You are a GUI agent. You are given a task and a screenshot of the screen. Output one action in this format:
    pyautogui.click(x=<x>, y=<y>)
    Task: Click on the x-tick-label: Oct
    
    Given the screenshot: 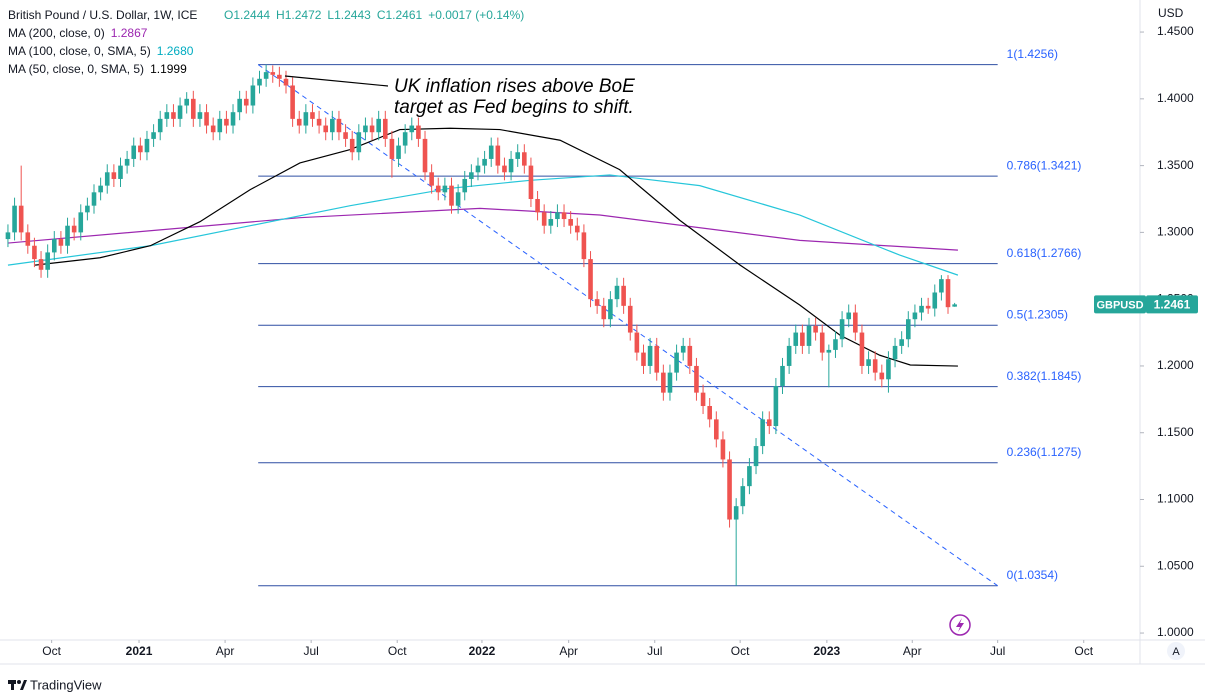 What is the action you would take?
    pyautogui.click(x=740, y=651)
    